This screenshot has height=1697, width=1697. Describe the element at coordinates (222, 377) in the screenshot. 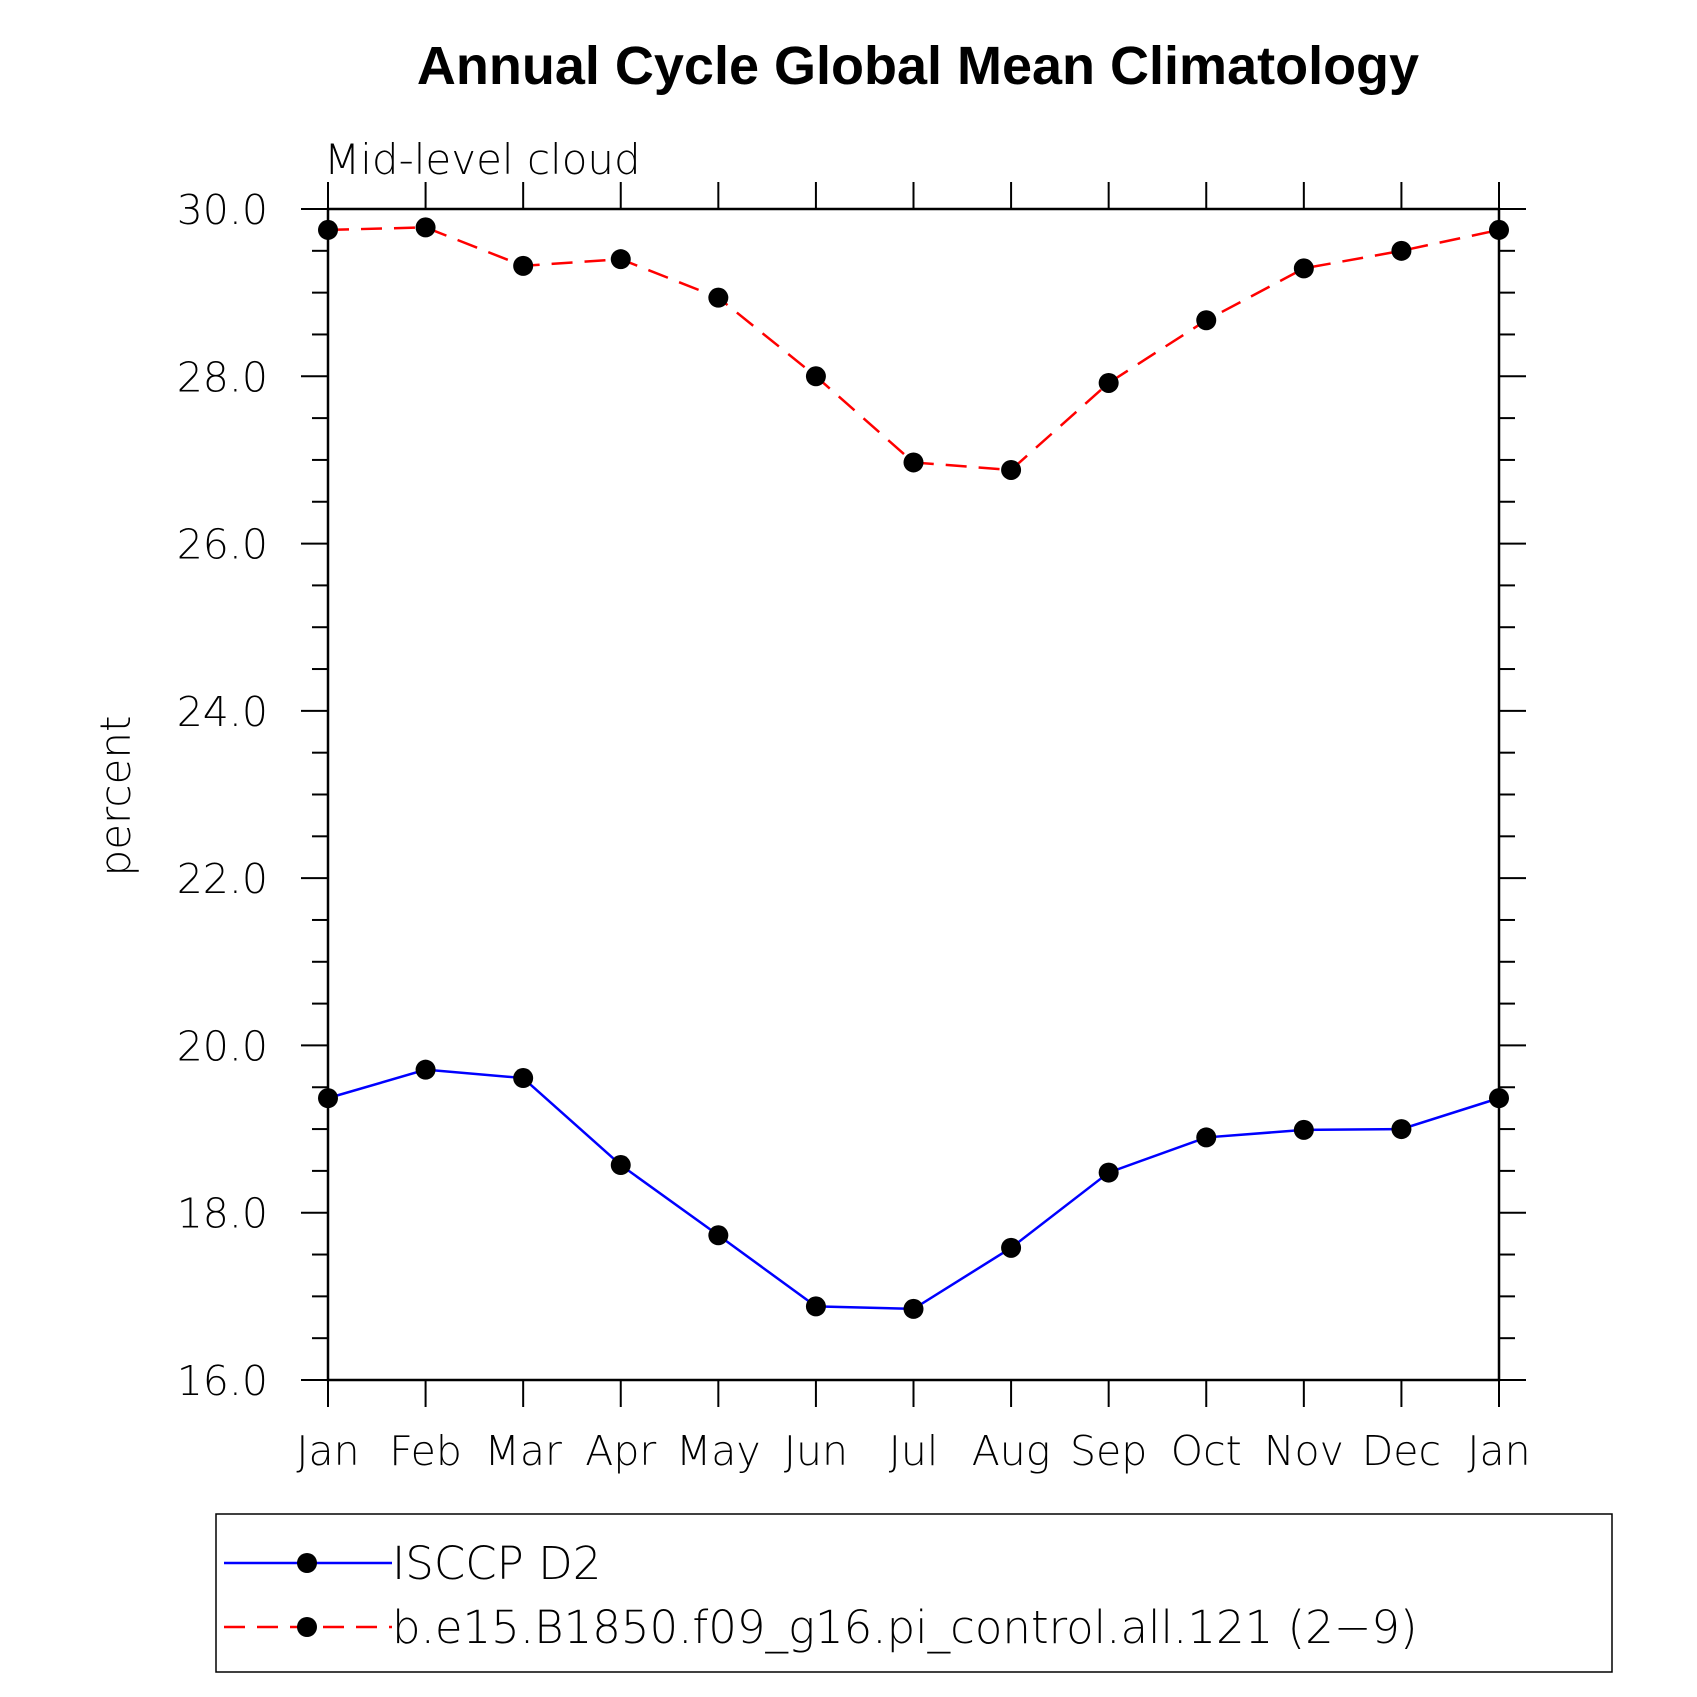

I see `y-tick-label: 28.0` at that location.